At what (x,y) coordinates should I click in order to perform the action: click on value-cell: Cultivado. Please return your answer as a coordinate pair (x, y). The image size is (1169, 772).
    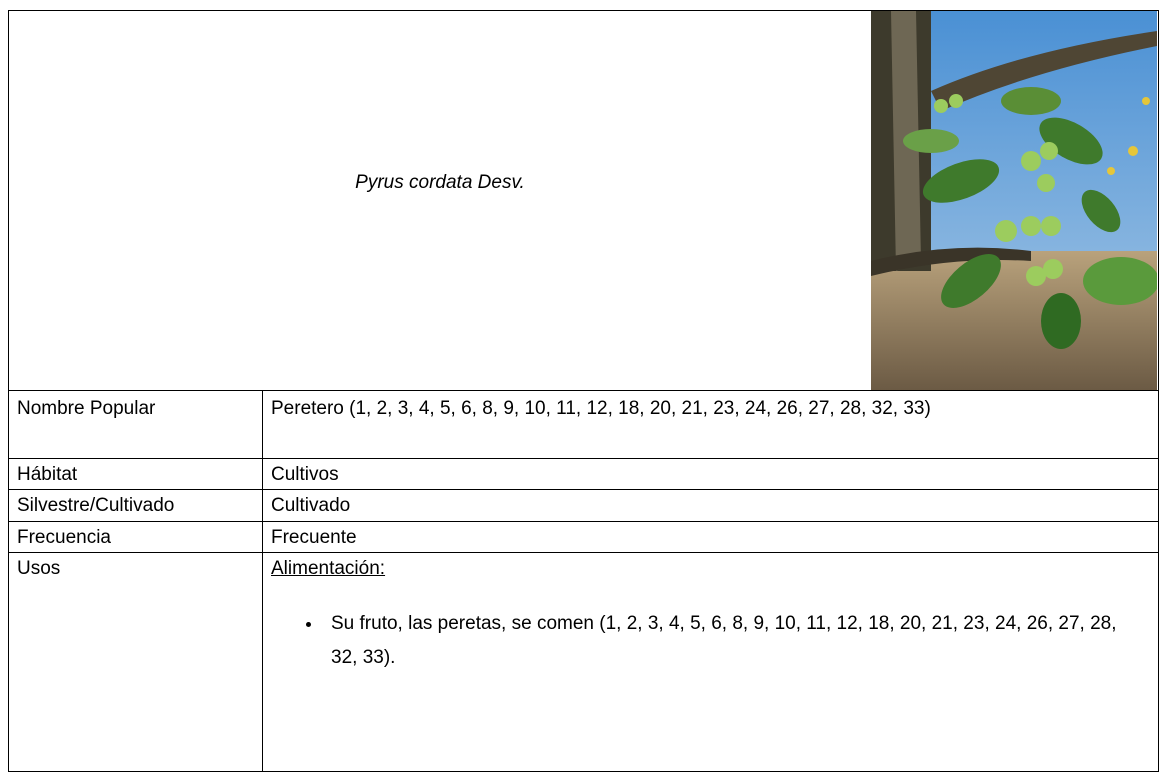
    Looking at the image, I should click on (710, 505).